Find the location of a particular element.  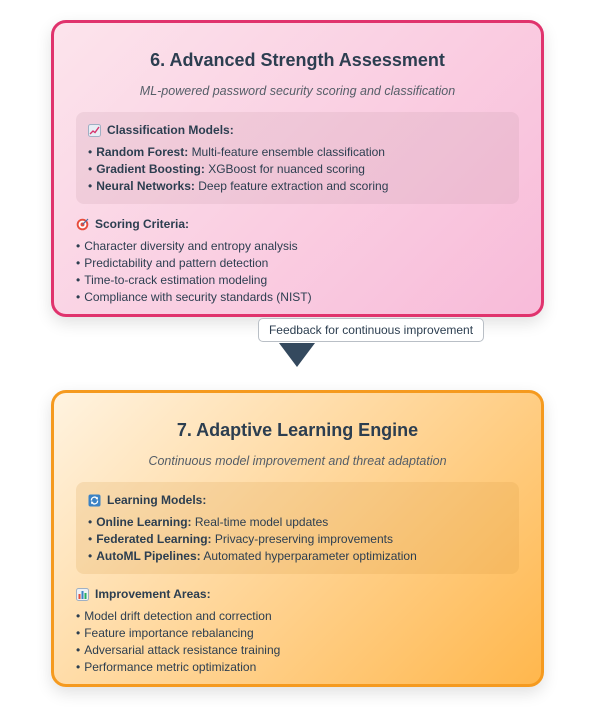

step6-models-heading-text: Classification Models: is located at coordinates (170, 130).